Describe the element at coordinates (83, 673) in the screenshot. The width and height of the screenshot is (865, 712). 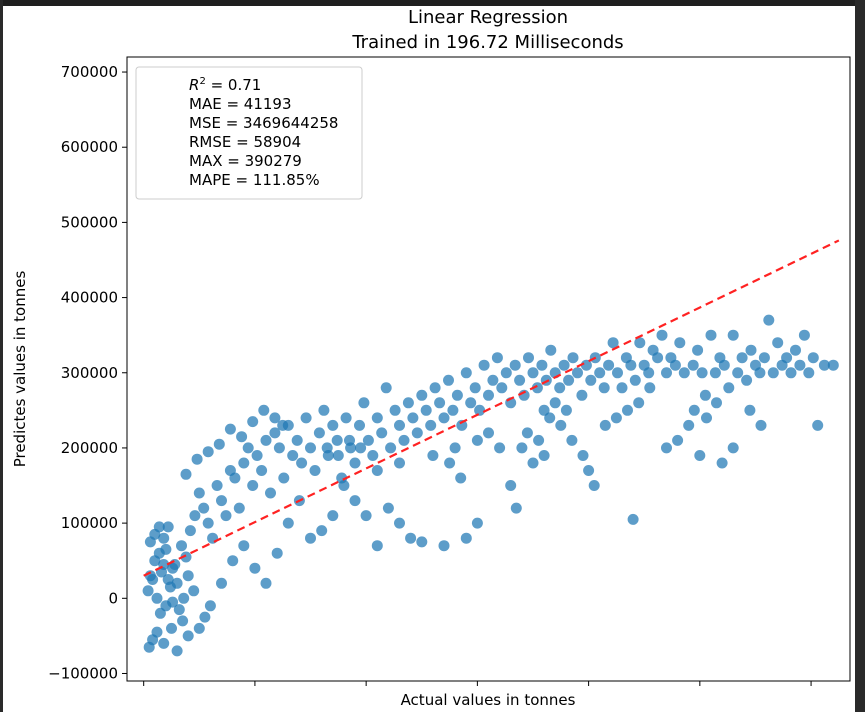
I see `y-tick-label: −100000` at that location.